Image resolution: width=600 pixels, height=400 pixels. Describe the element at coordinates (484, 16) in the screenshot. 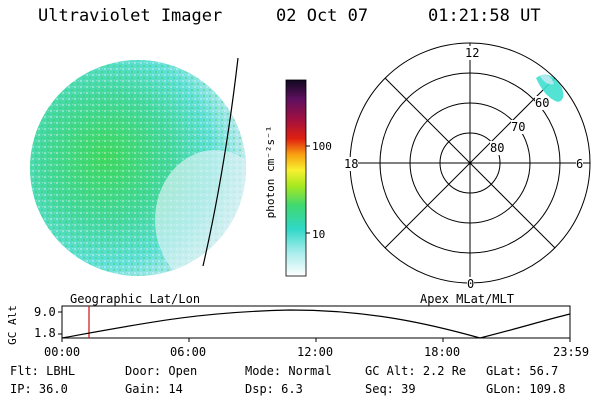

I see `time-label: 01:21:58 UT` at that location.